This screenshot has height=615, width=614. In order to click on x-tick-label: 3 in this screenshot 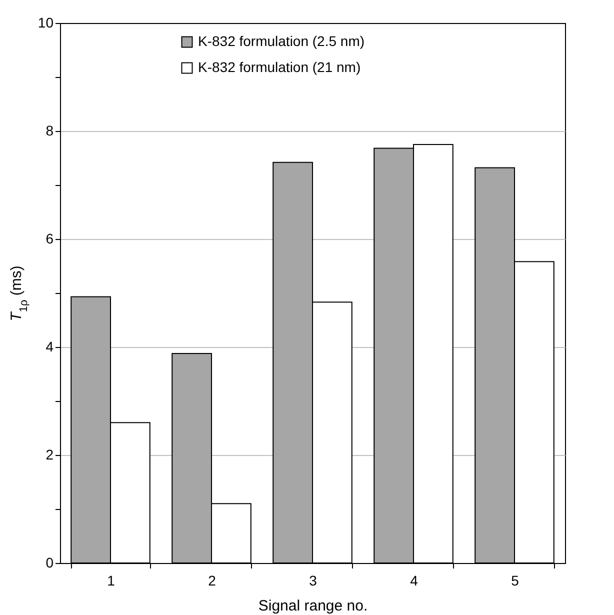, I will do `click(313, 580)`.